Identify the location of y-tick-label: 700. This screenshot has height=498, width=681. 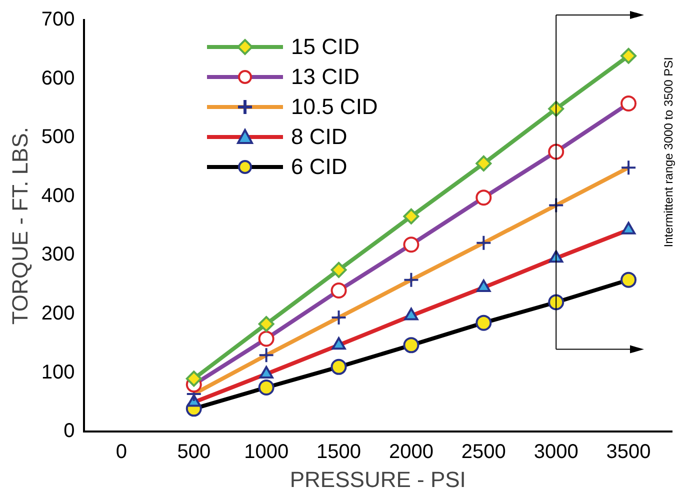
(58, 19).